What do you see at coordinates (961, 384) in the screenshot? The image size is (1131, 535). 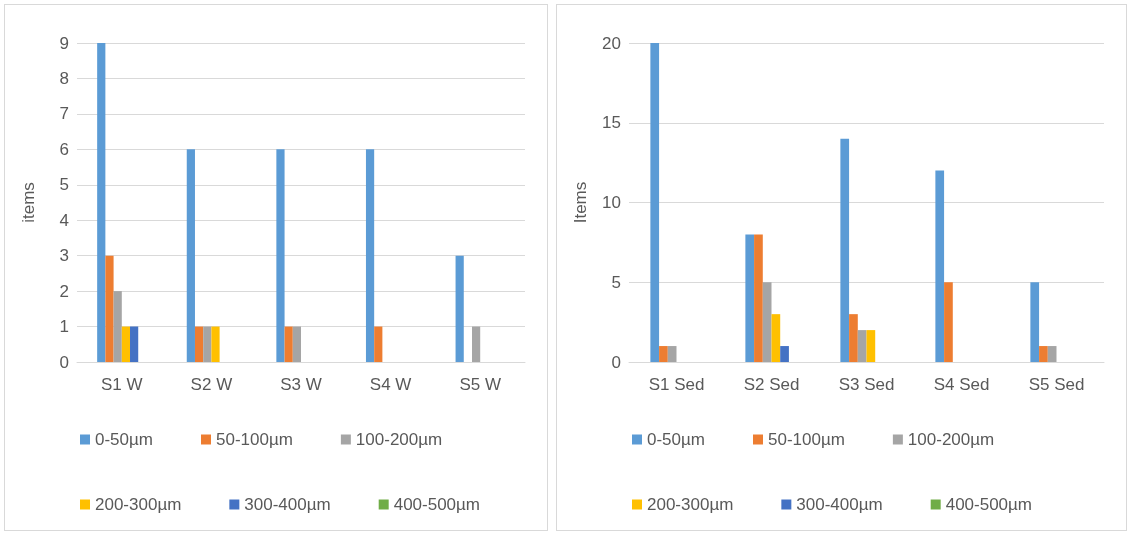 I see `x-tick-label: S4 Sed` at bounding box center [961, 384].